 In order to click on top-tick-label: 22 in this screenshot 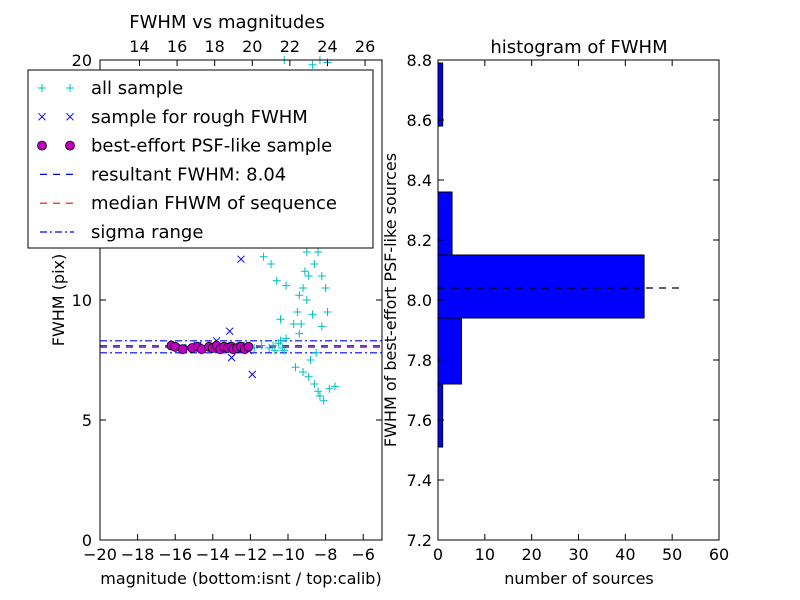, I will do `click(290, 46)`.